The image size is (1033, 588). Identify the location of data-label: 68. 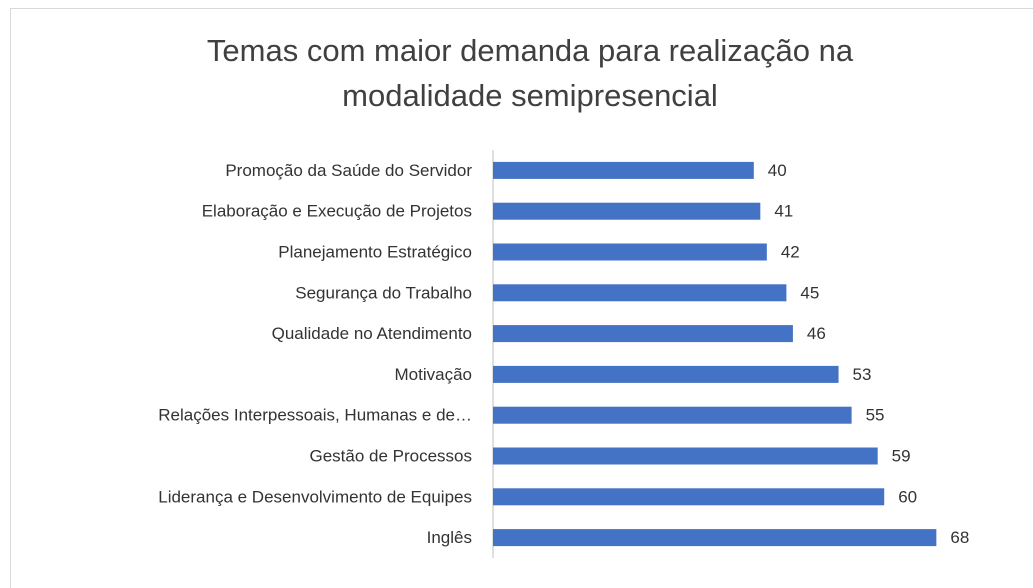
(959, 537).